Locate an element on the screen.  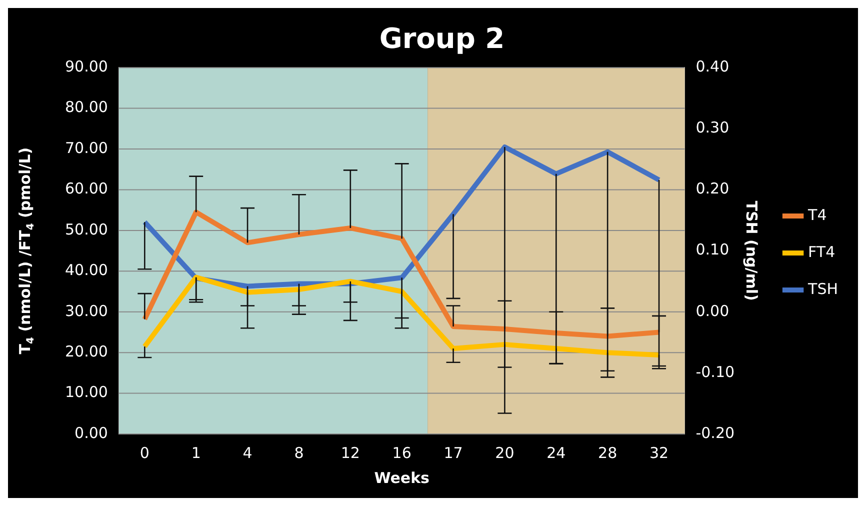
x-axis-title: Weeks is located at coordinates (402, 477).